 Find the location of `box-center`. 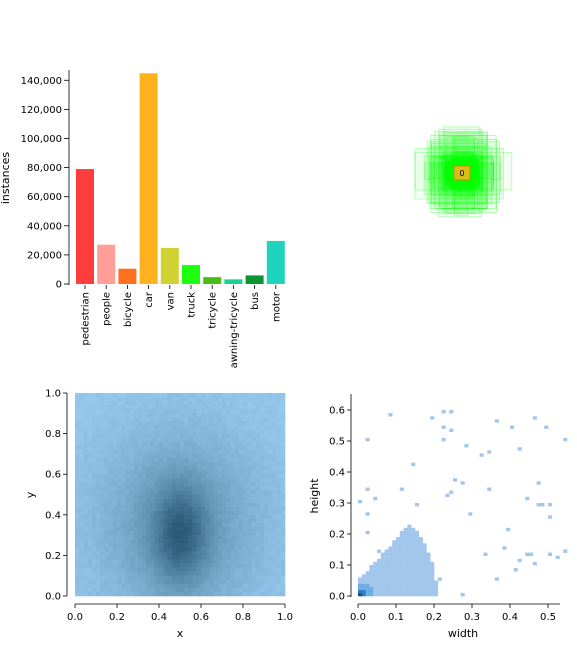

box-center is located at coordinates (462, 173).